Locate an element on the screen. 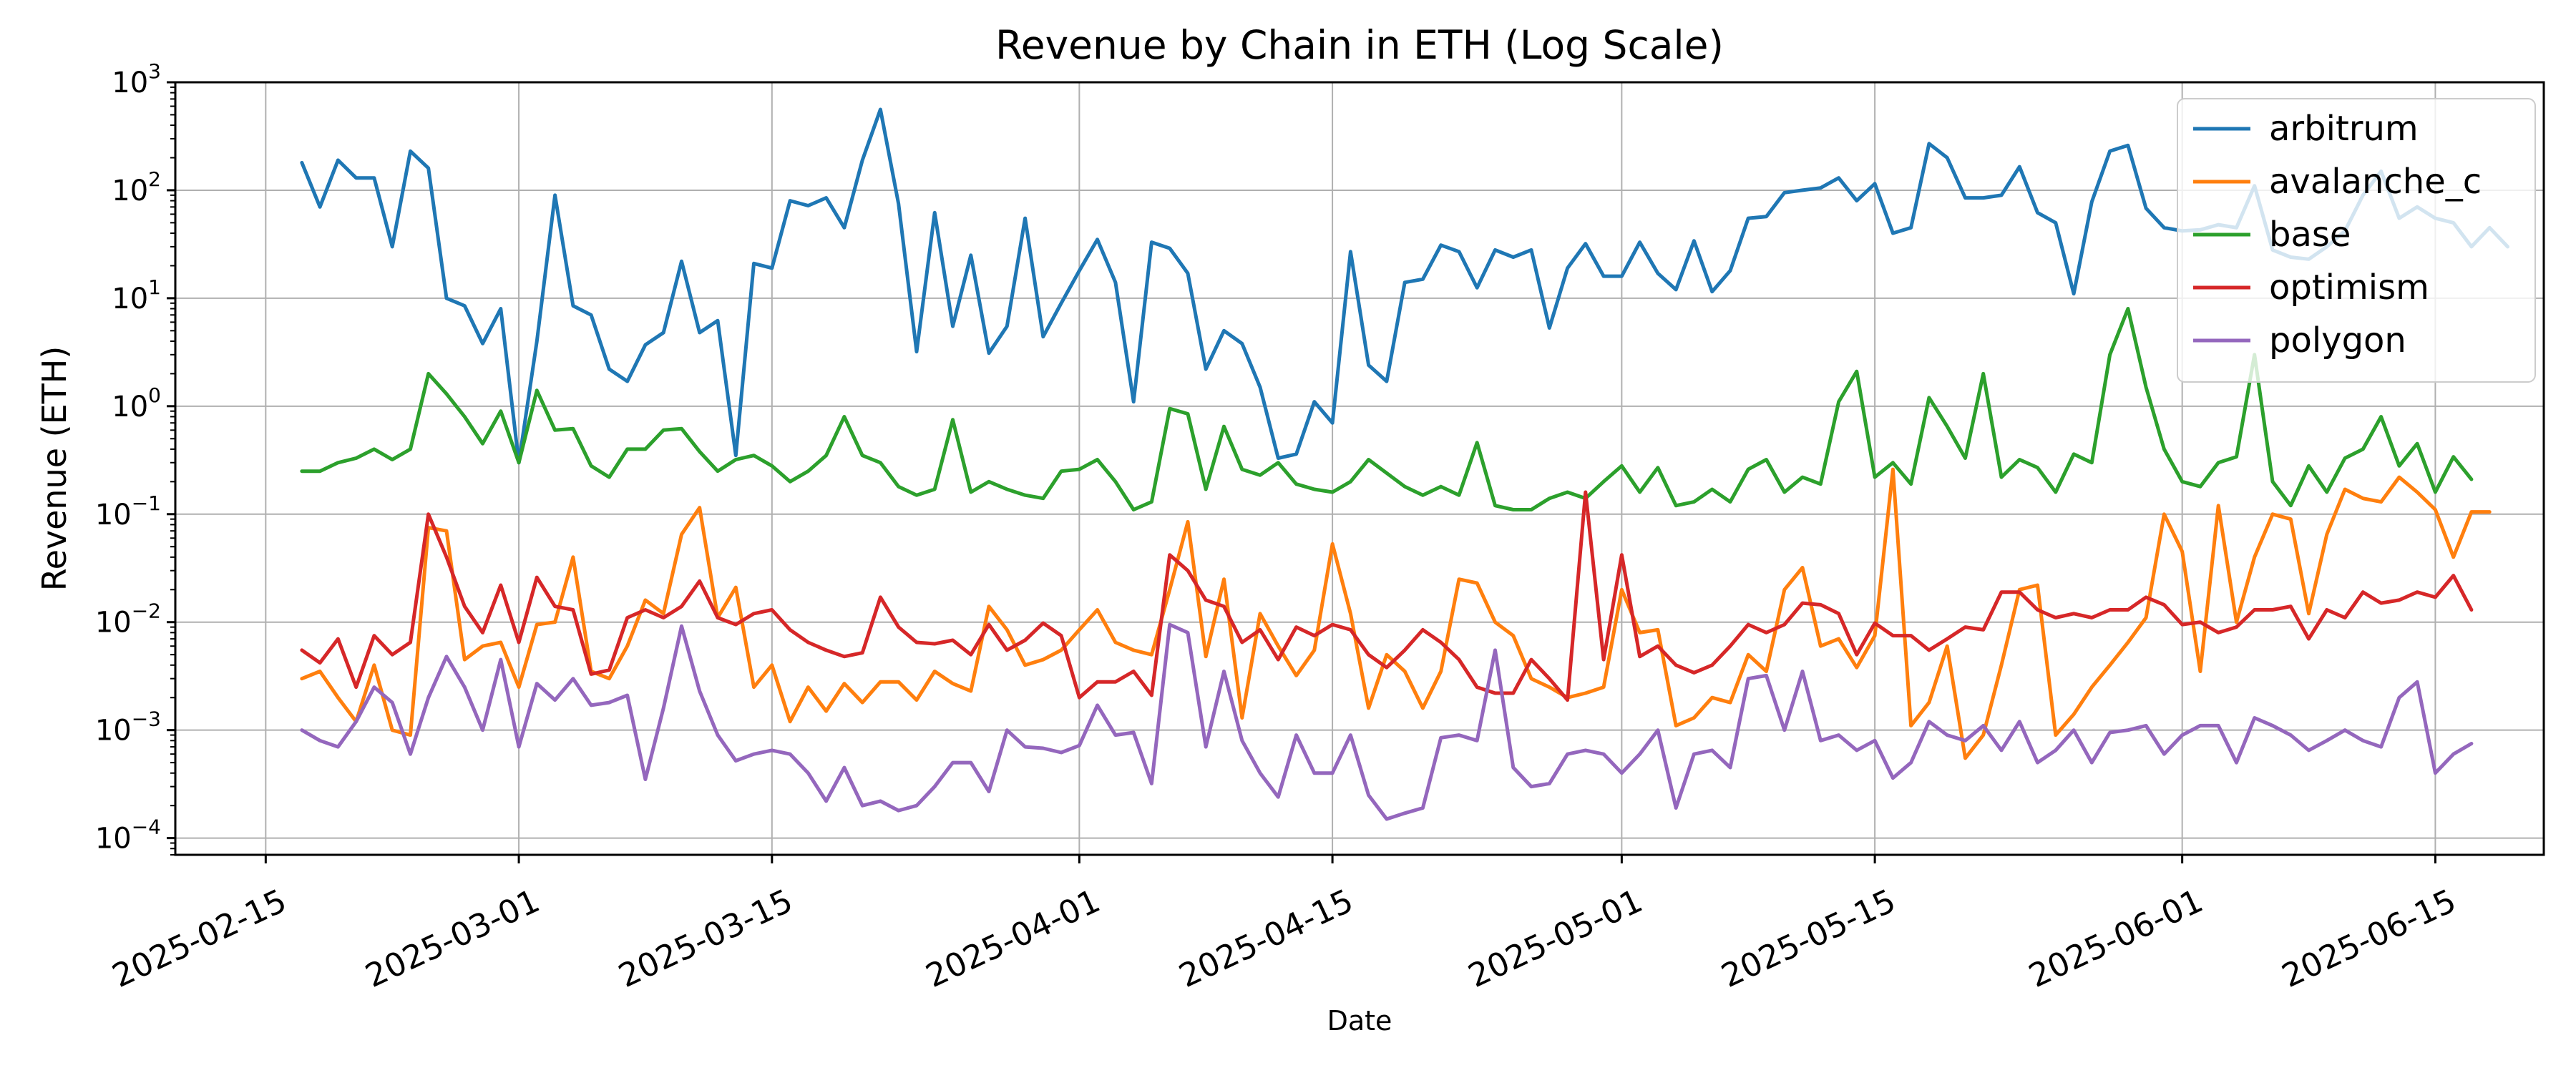 The height and width of the screenshot is (1073, 2576). svg-text: 10⁻³ is located at coordinates (128, 727).